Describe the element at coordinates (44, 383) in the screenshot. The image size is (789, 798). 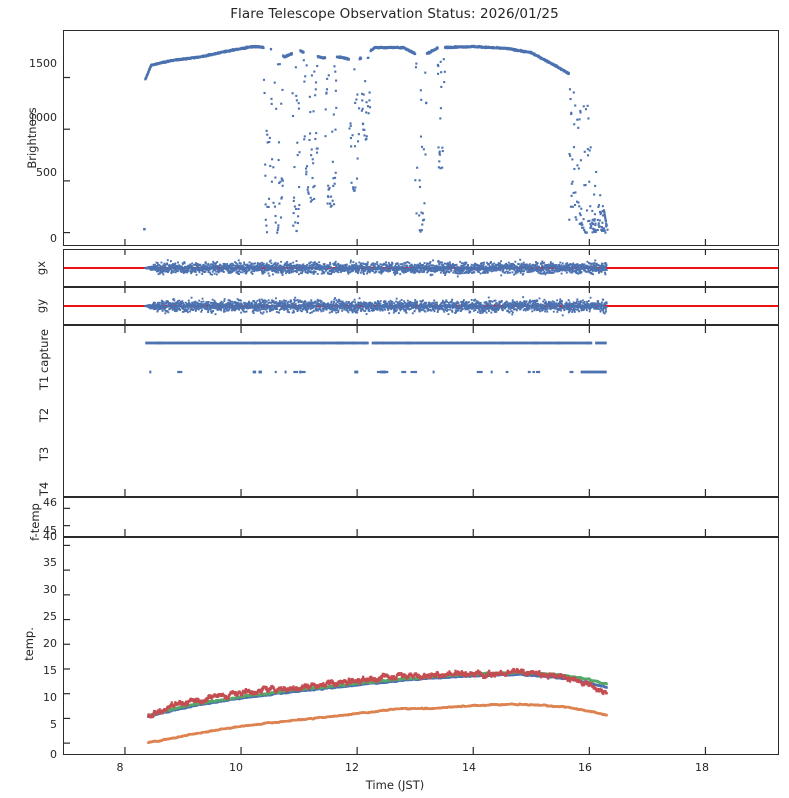
I see `t1-row-label: T1` at that location.